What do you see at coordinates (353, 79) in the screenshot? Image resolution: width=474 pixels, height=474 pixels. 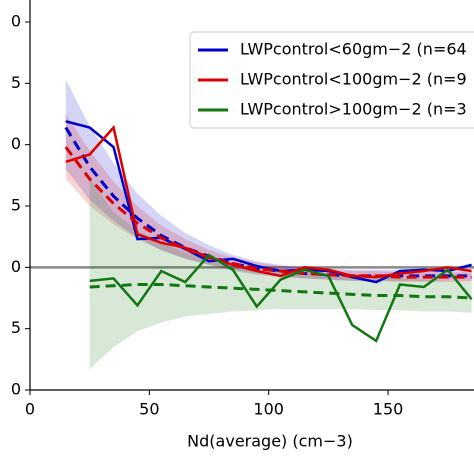 I see `legend-label: LWPcontrol<100gm−2 (n=9` at bounding box center [353, 79].